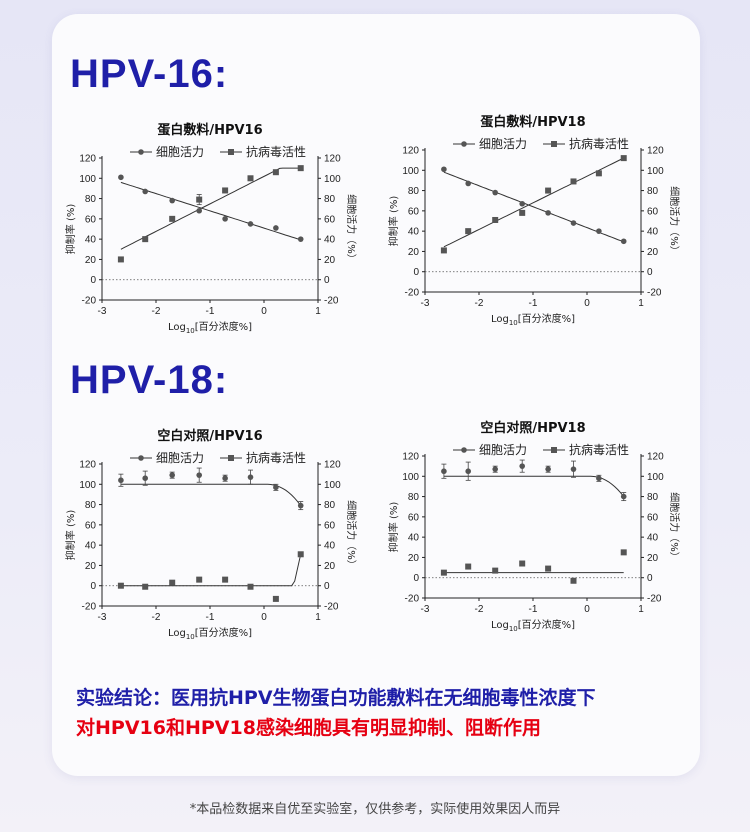  I want to click on y-tick-label-left: 60, so click(414, 211).